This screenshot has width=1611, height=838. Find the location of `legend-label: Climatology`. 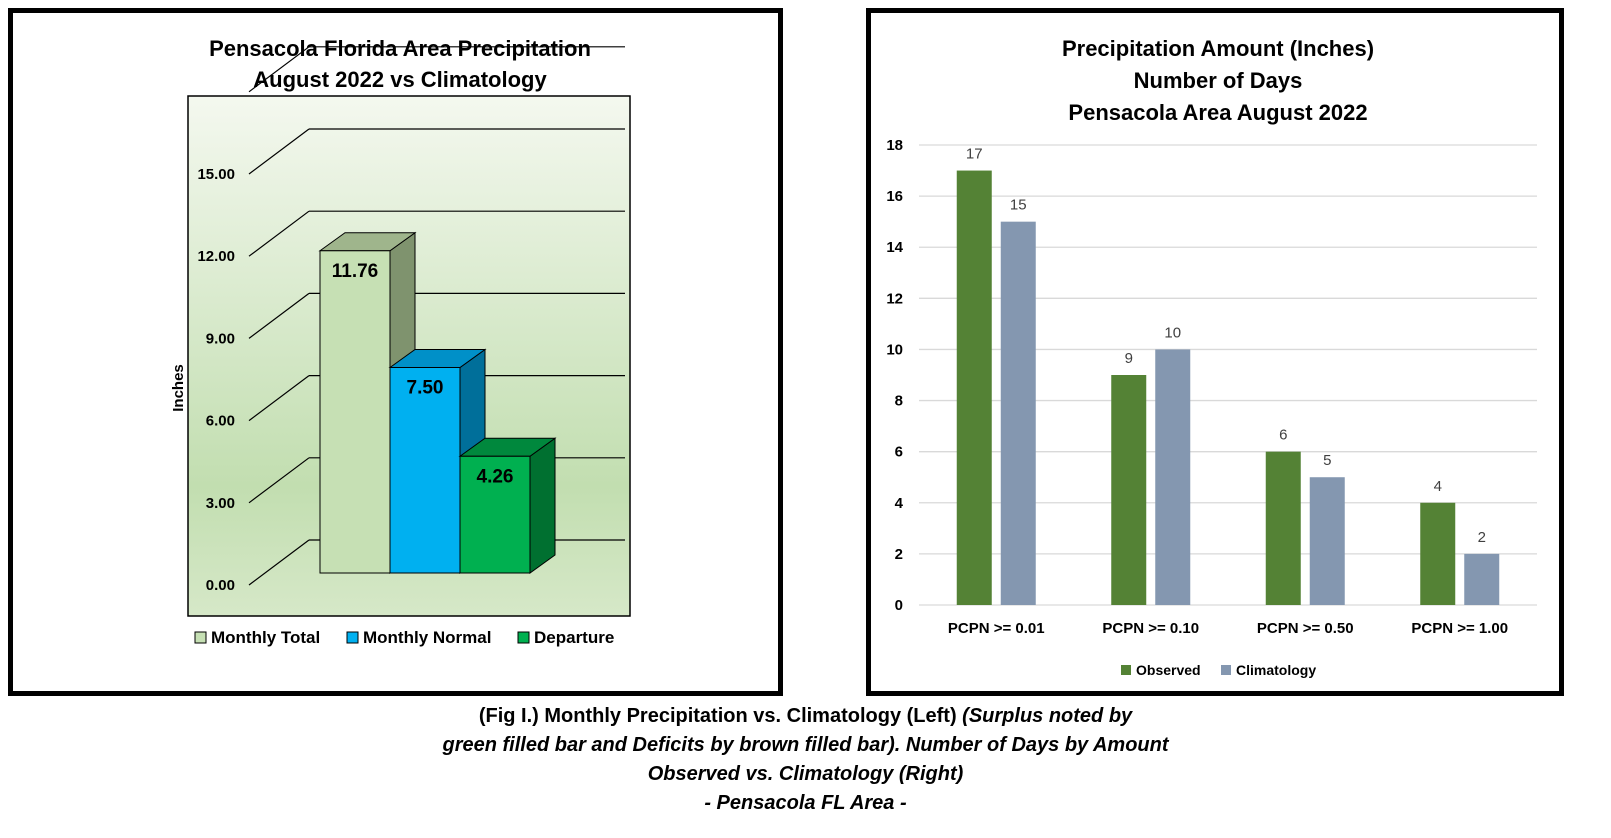

legend-label: Climatology is located at coordinates (1276, 670).